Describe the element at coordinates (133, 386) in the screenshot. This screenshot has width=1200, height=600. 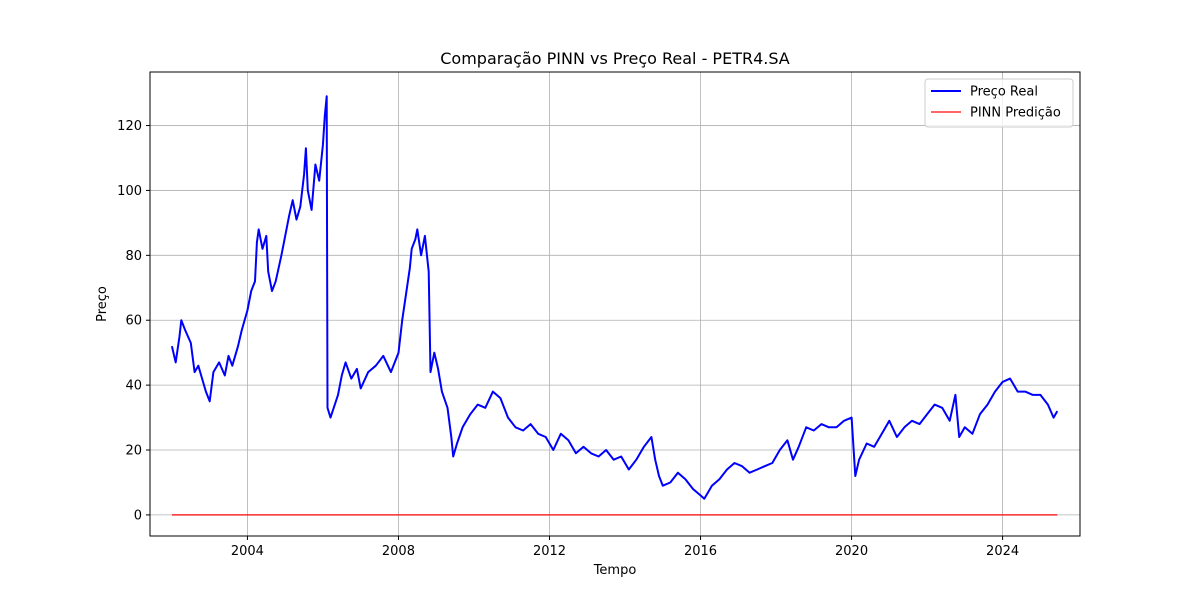
I see `y-tick-label: 40` at that location.